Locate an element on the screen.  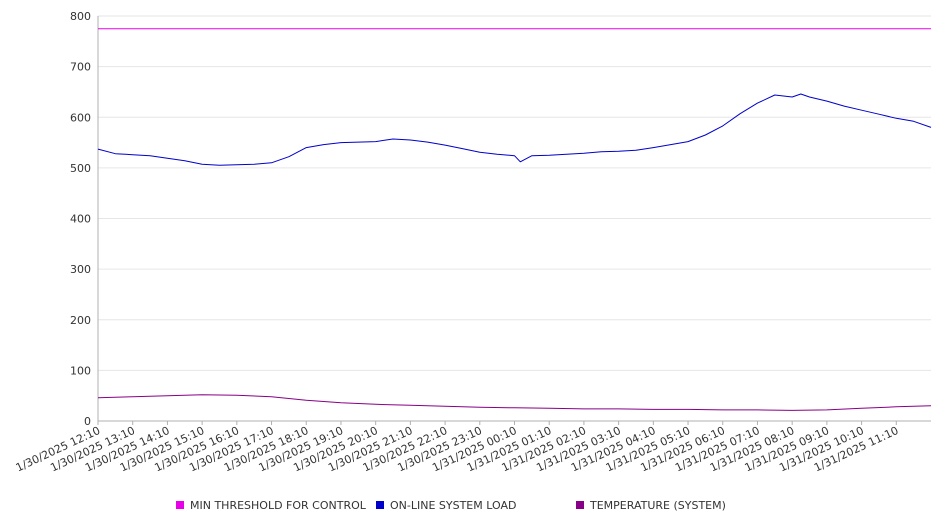
legend-label: TEMPERATURE (SYSTEM) is located at coordinates (657, 505).